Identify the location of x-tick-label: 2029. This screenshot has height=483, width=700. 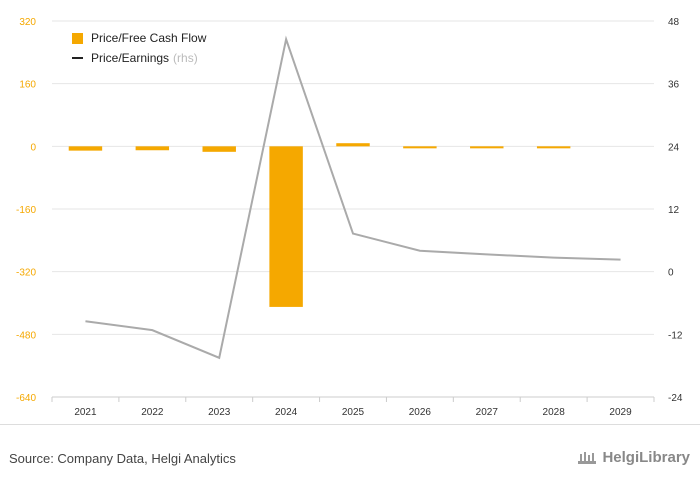
(620, 412).